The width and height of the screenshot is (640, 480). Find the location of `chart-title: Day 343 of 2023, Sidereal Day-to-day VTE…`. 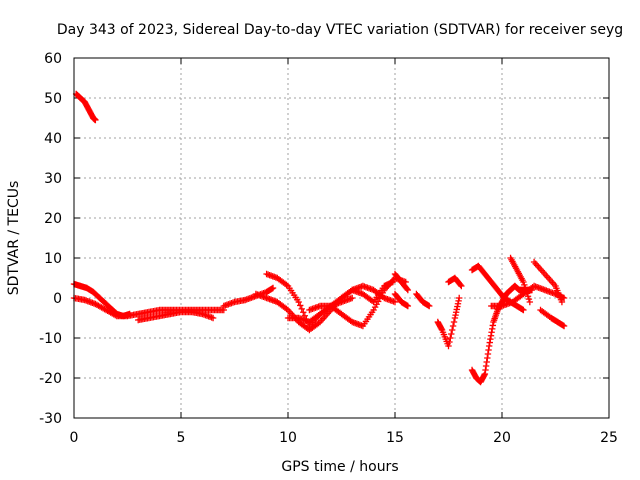

chart-title: Day 343 of 2023, Sidereal Day-to-day VTE… is located at coordinates (340, 30).